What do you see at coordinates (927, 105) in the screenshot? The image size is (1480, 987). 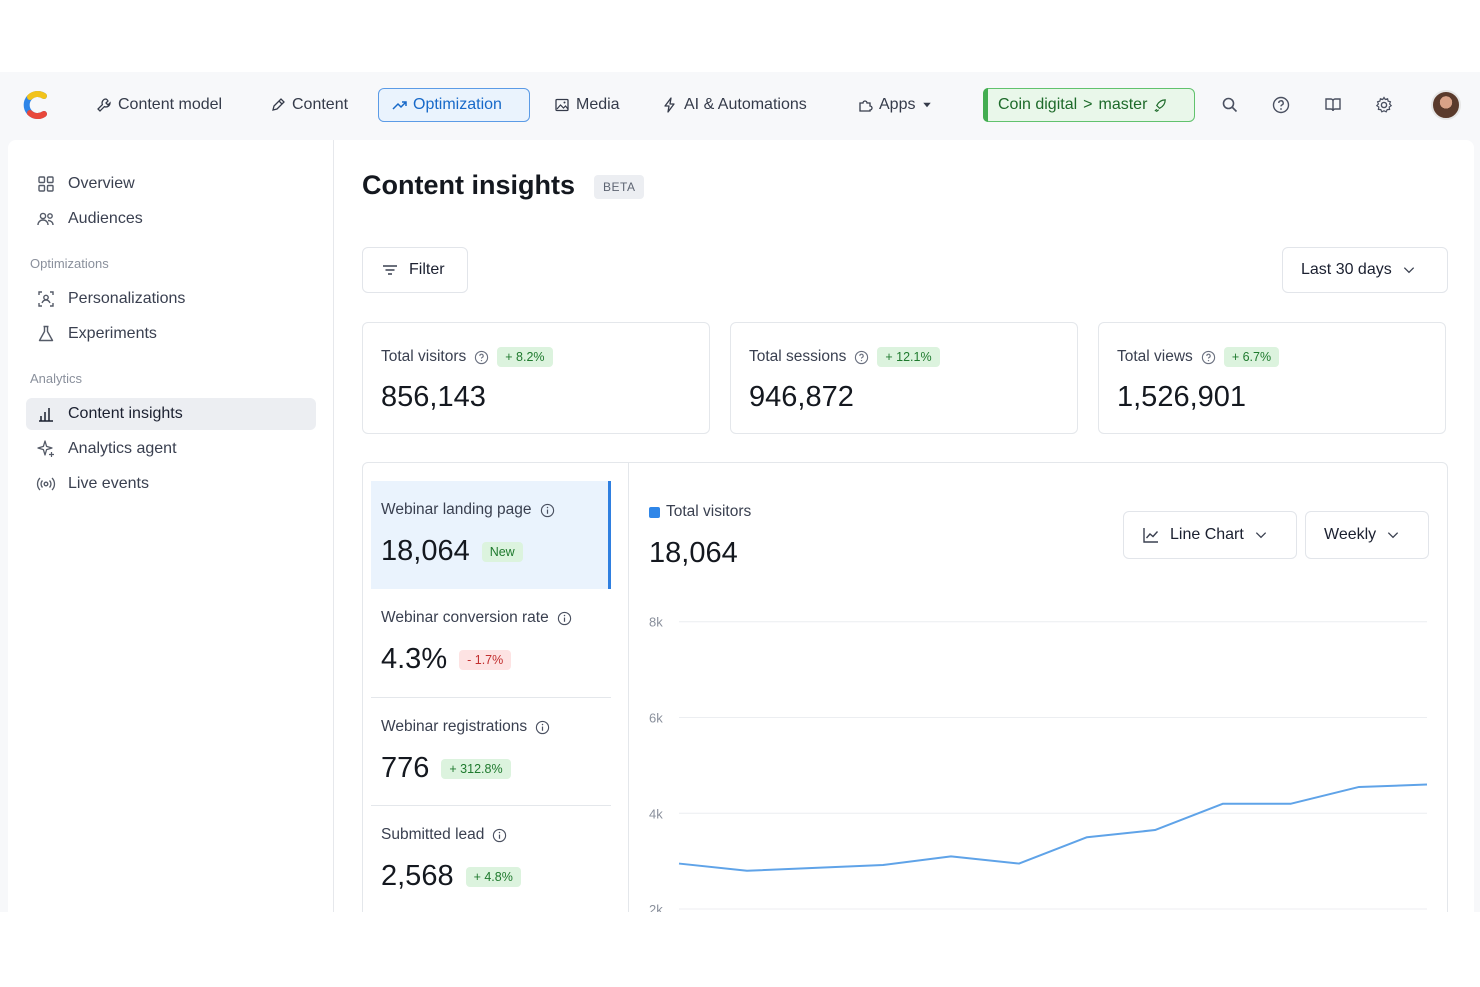 I see `caret-down-icon` at bounding box center [927, 105].